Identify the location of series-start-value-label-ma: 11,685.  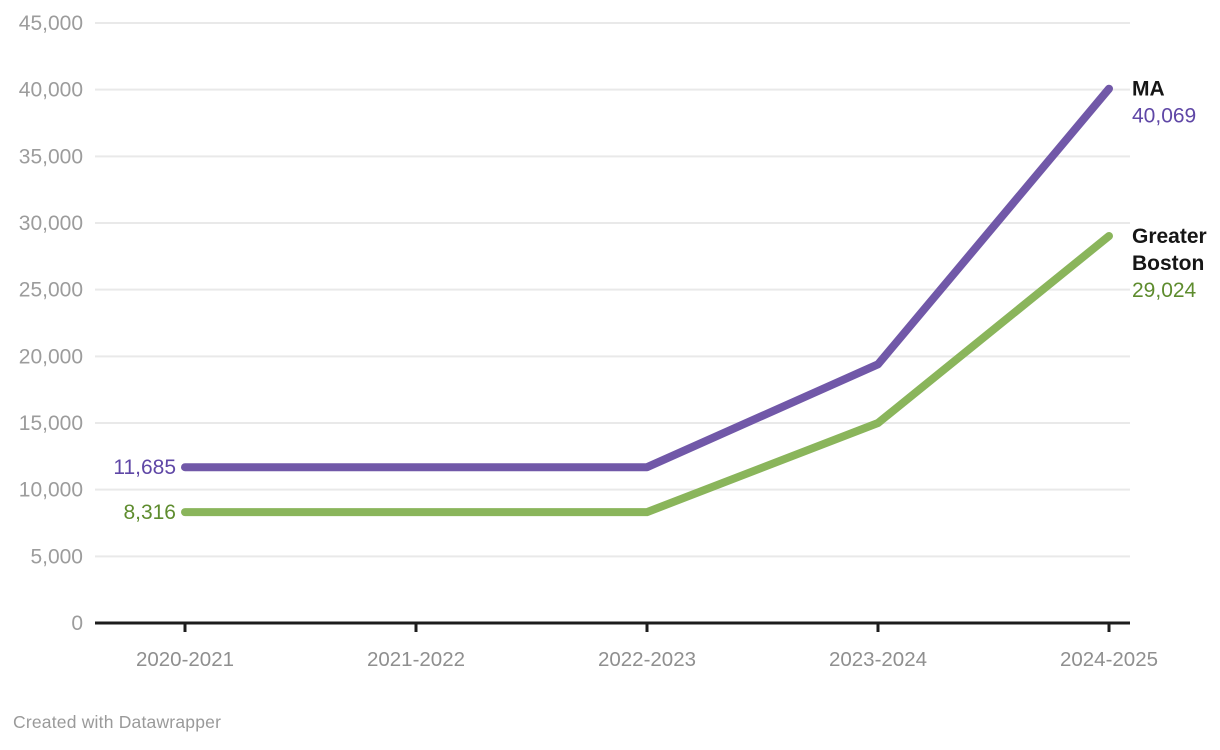
(144, 467).